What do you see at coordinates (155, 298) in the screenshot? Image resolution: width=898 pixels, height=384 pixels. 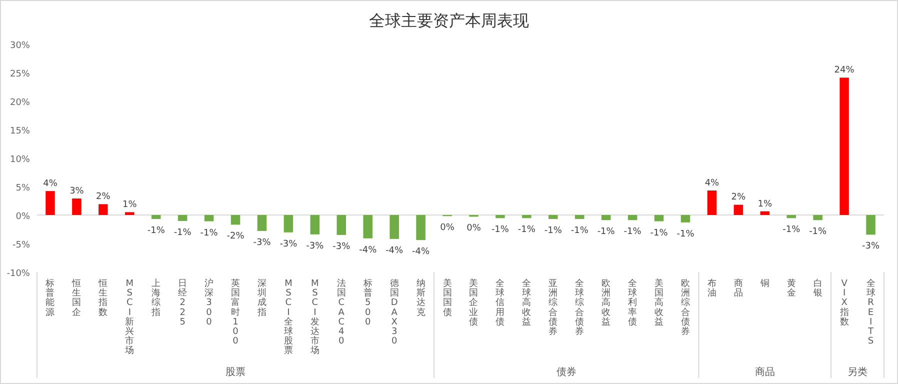 I see `x-tick-label: 上海综指` at bounding box center [155, 298].